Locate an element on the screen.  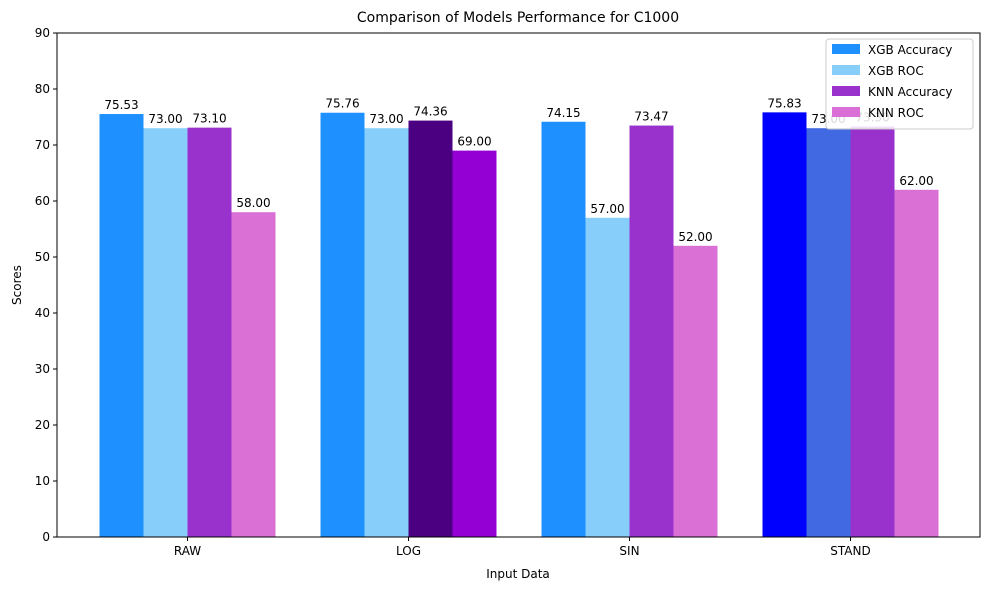
bar-sin-xgb-roc is located at coordinates (607, 377).